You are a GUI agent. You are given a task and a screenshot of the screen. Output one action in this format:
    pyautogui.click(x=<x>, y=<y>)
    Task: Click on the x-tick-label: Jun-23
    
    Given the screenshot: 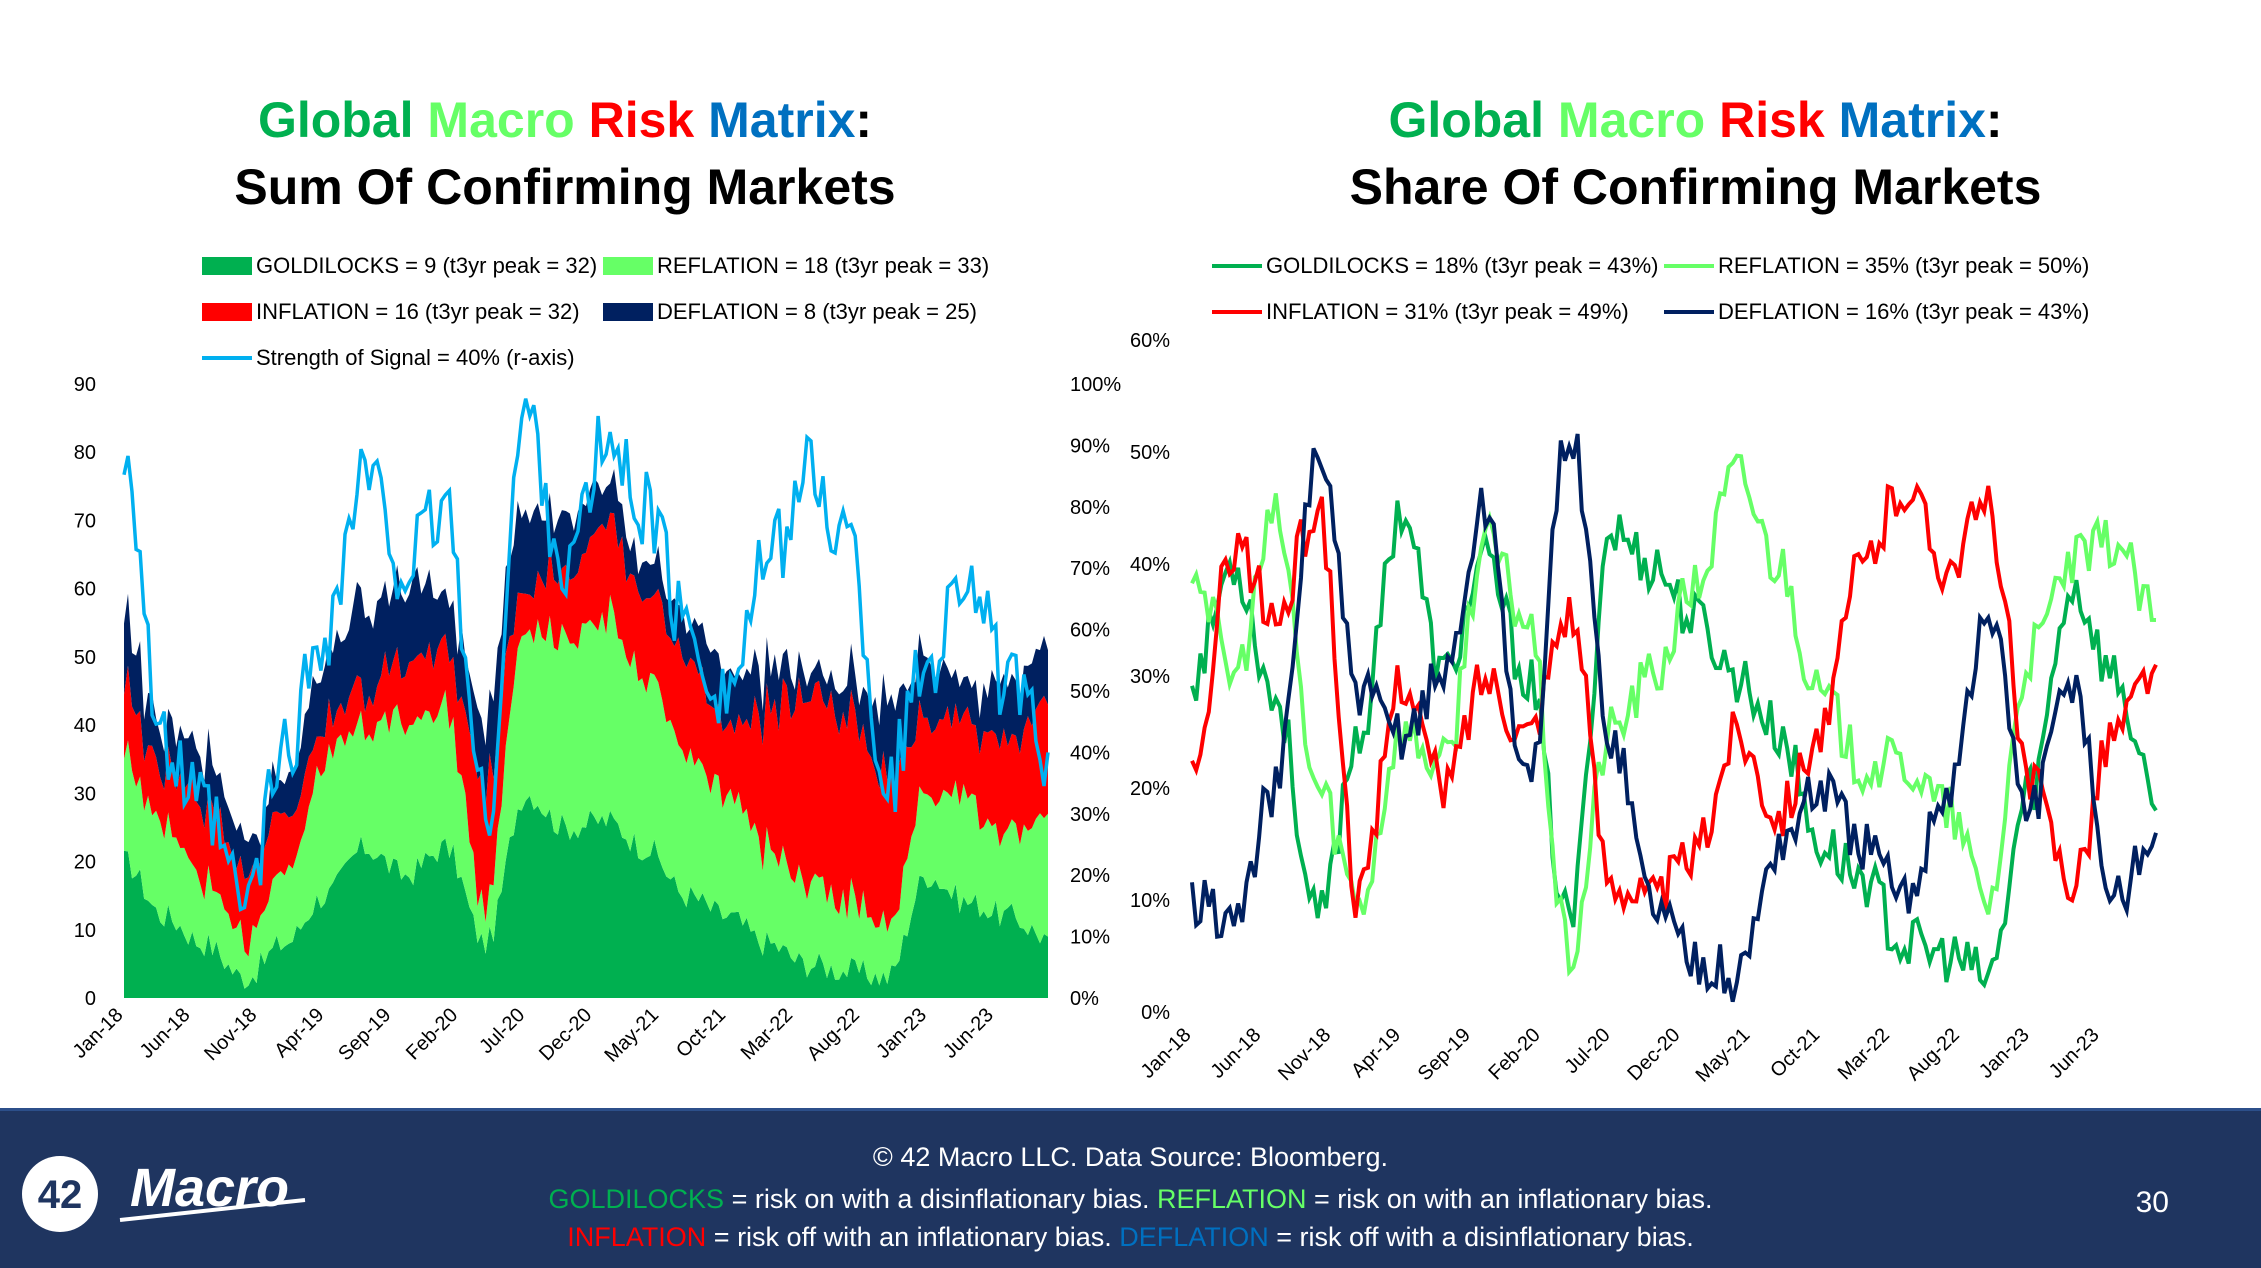 What is the action you would take?
    pyautogui.click(x=2074, y=1053)
    